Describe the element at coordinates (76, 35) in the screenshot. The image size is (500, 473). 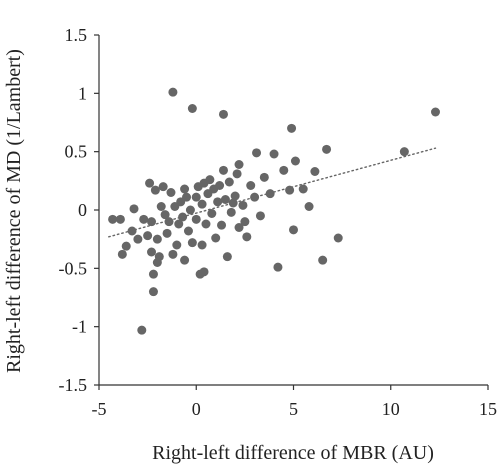
I see `y-tick-label: 1.5` at that location.